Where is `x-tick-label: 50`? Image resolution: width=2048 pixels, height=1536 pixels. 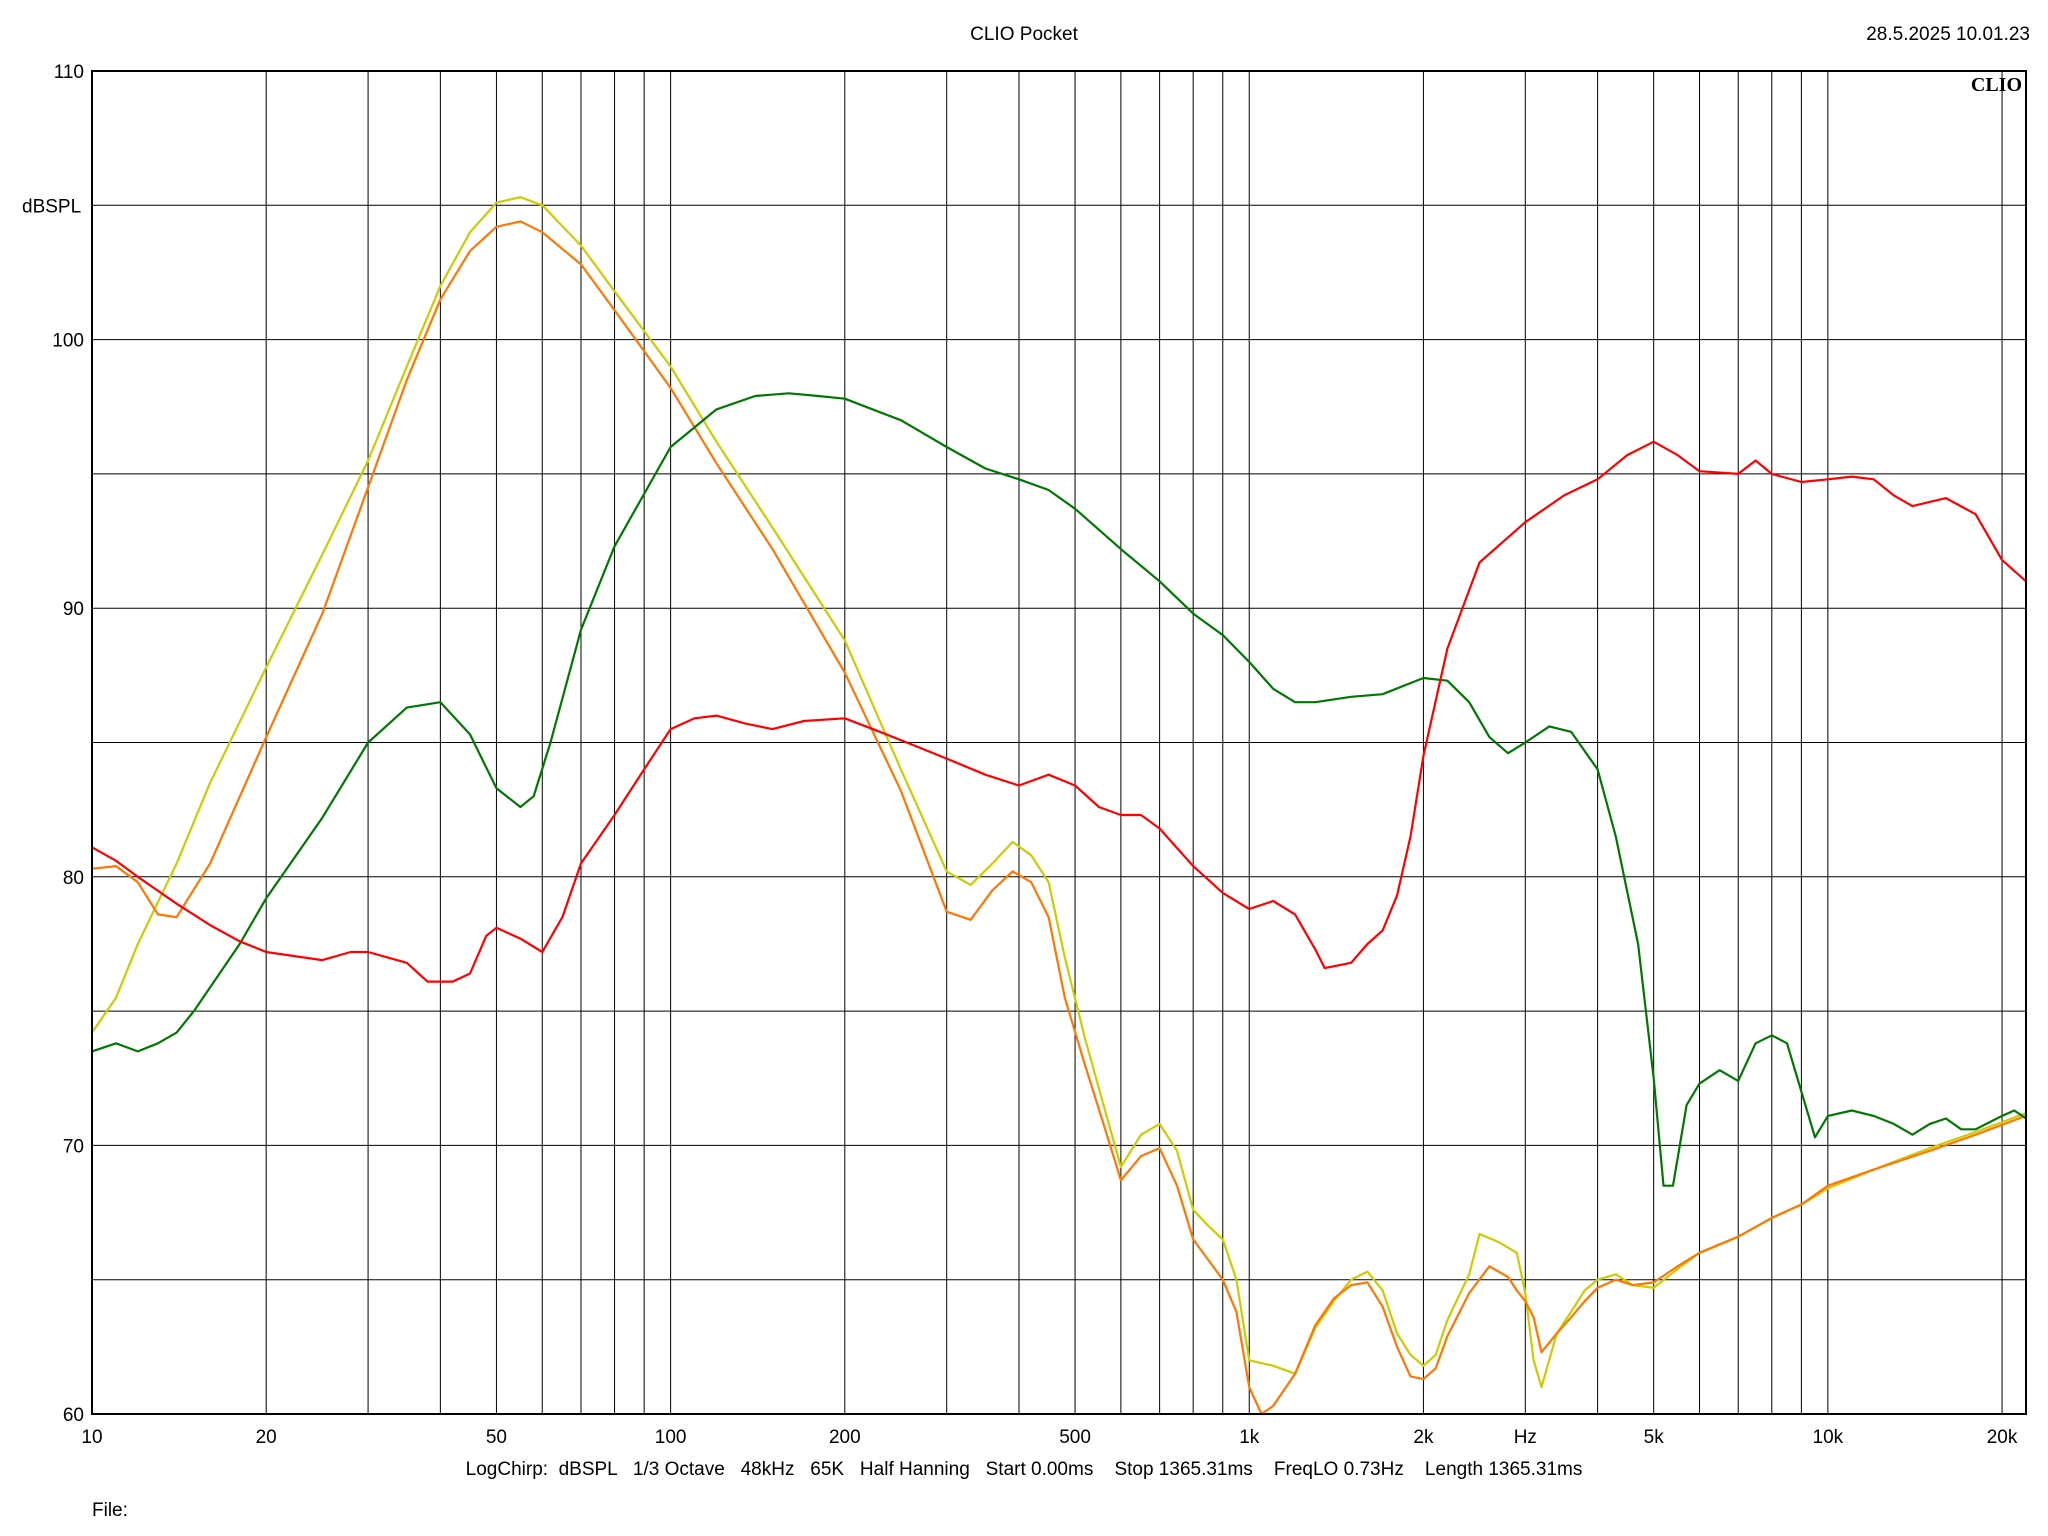 x-tick-label: 50 is located at coordinates (496, 1437).